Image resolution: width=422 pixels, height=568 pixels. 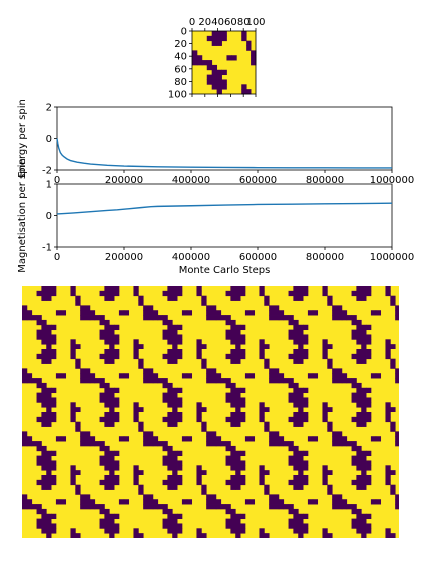 I want to click on energy-frame, so click(x=224, y=138).